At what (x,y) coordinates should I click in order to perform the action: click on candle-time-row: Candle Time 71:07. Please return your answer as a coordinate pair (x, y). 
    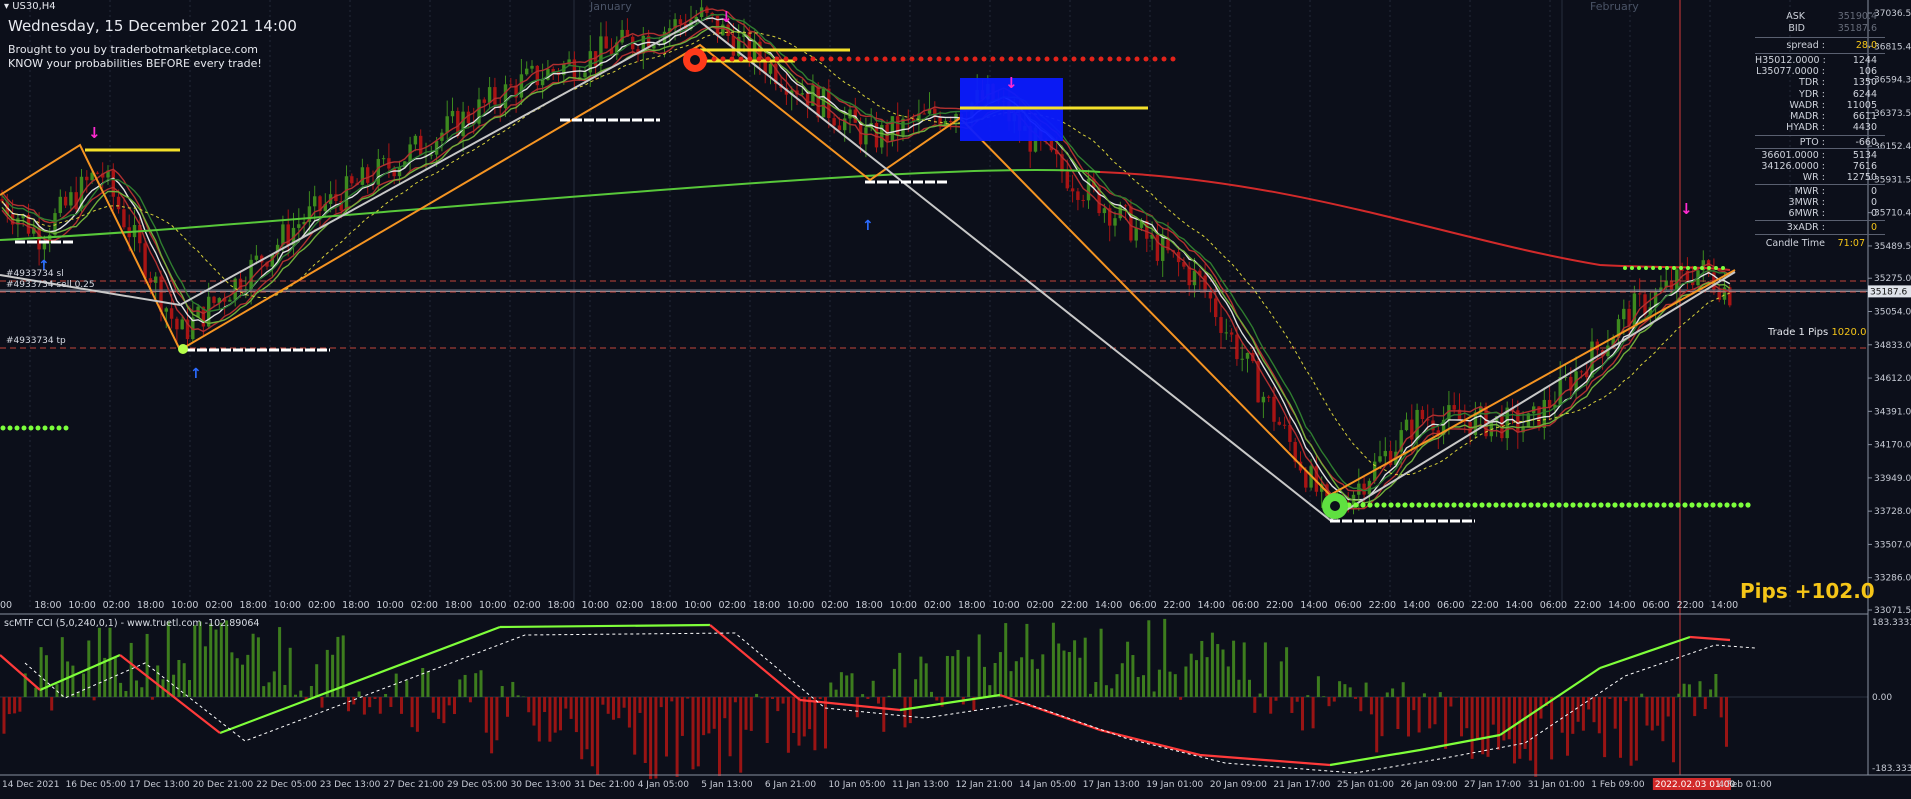
    Looking at the image, I should click on (1815, 243).